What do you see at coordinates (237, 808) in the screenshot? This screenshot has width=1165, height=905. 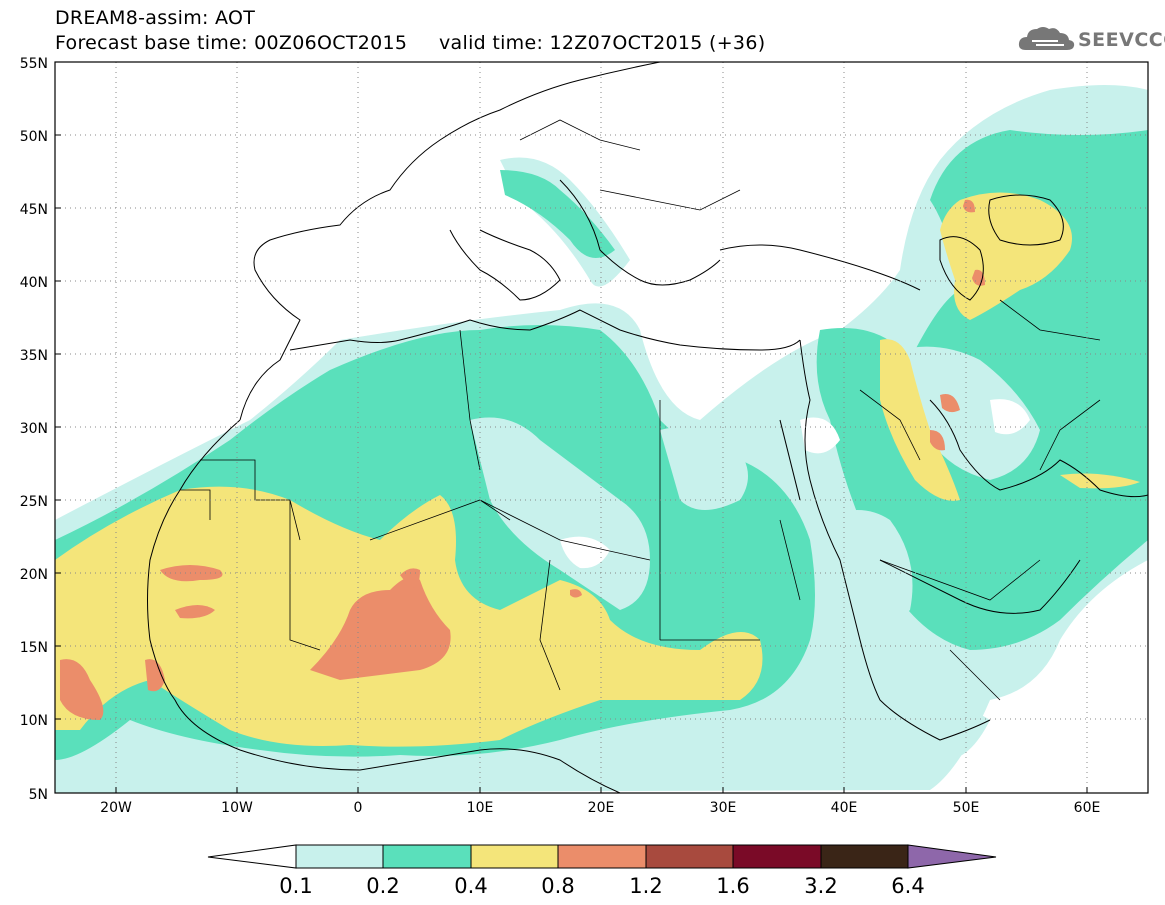 I see `lon-label: 10W` at bounding box center [237, 808].